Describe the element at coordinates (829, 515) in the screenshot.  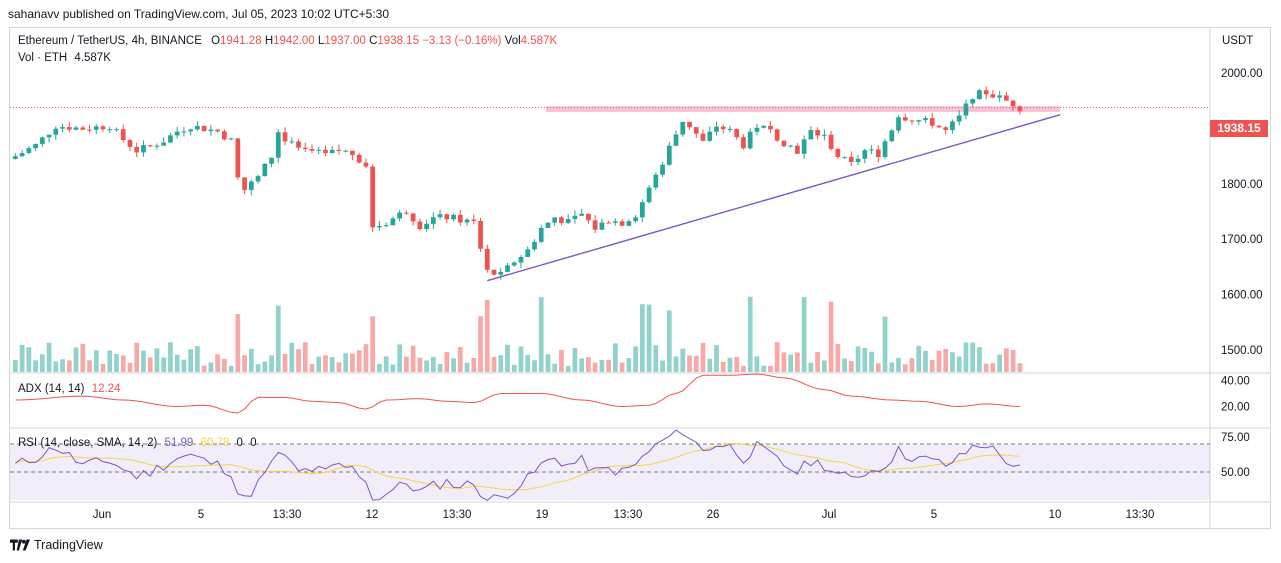
I see `time-tick-label: Jul` at that location.